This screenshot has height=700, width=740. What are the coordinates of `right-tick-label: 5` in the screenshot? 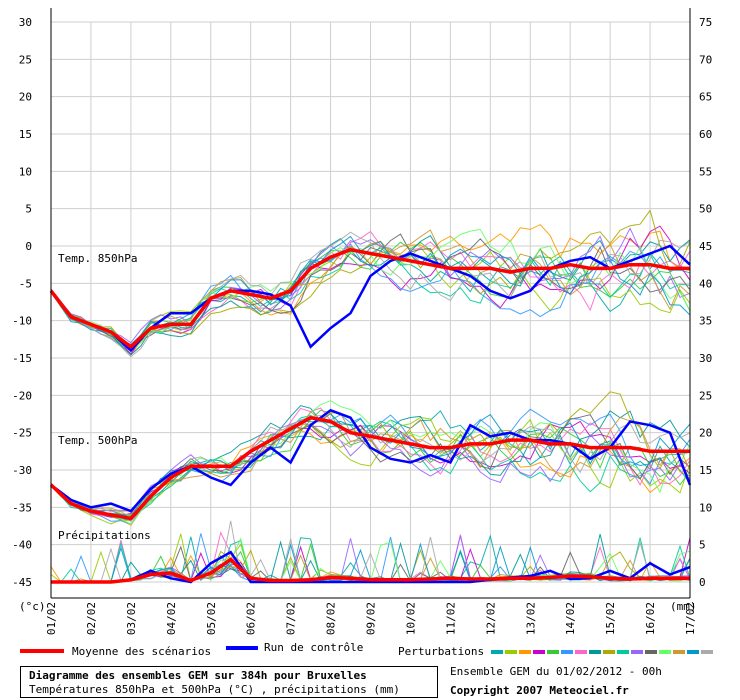 It's located at (702, 545).